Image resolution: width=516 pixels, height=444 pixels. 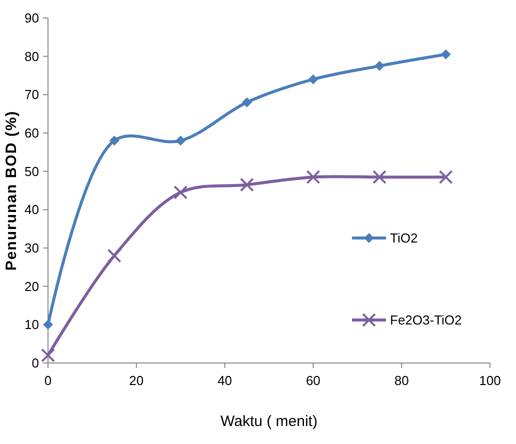 I want to click on y-tick-label: 20, so click(x=31, y=286).